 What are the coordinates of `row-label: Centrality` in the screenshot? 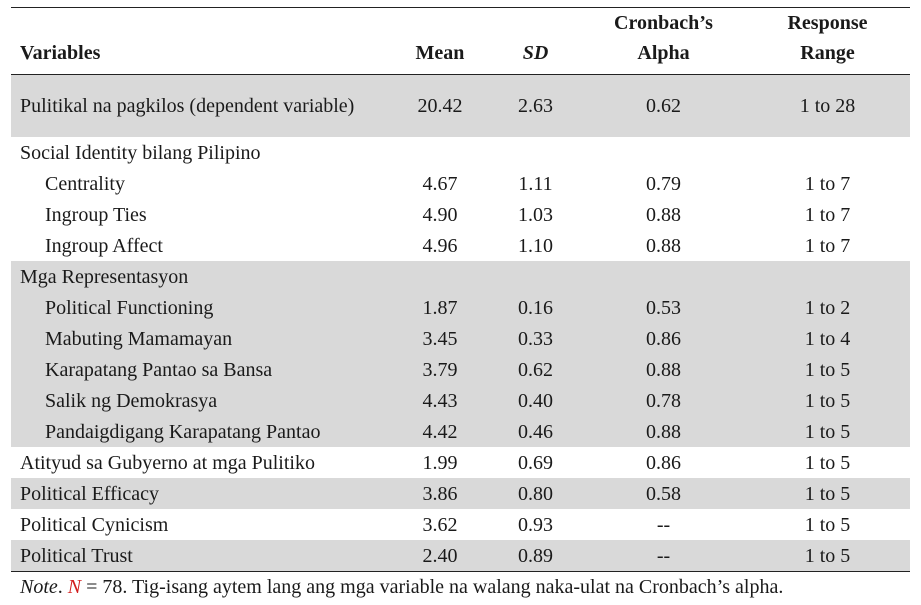 It's located at (85, 183).